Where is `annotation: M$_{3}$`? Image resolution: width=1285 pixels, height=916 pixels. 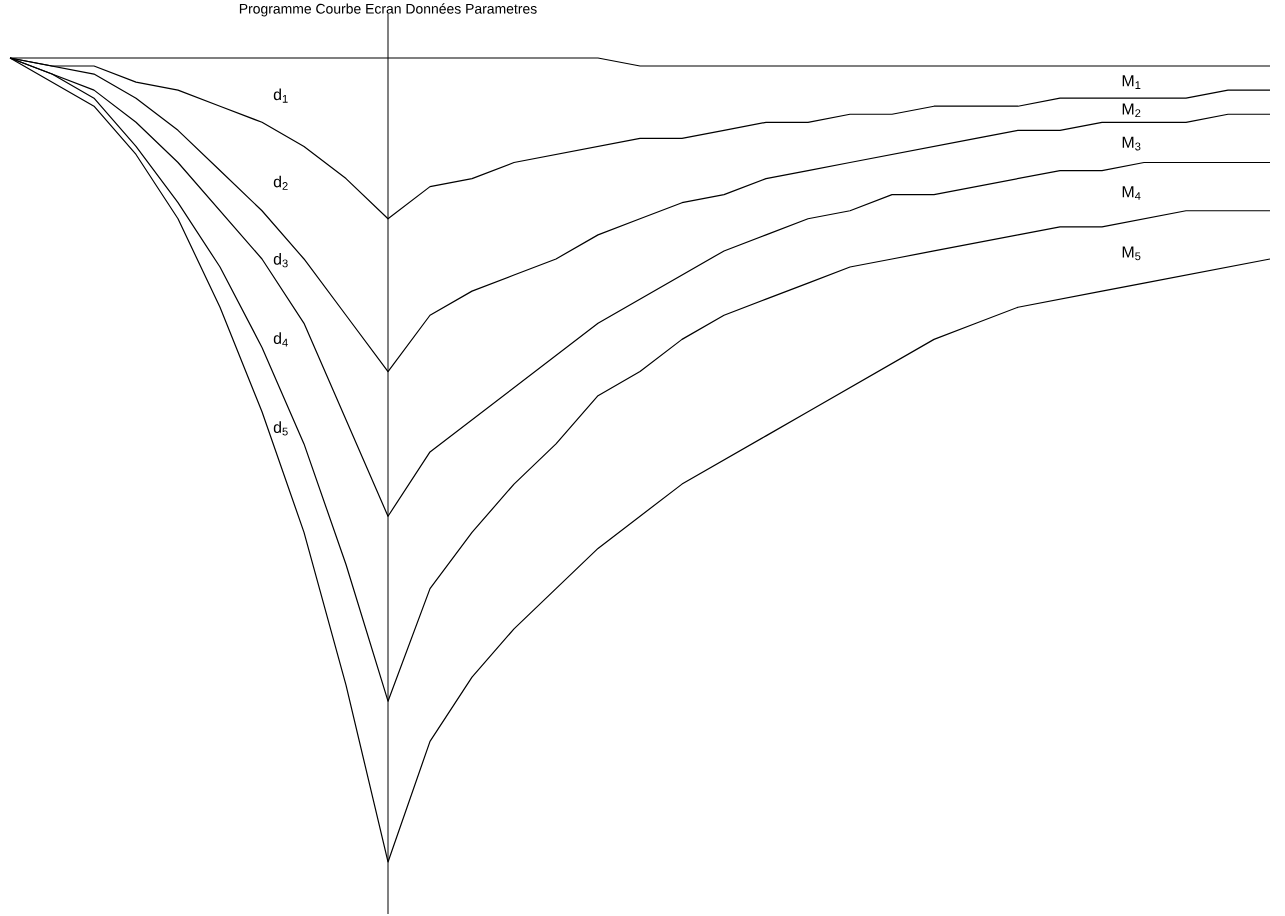
annotation: M$_{3}$ is located at coordinates (1131, 143).